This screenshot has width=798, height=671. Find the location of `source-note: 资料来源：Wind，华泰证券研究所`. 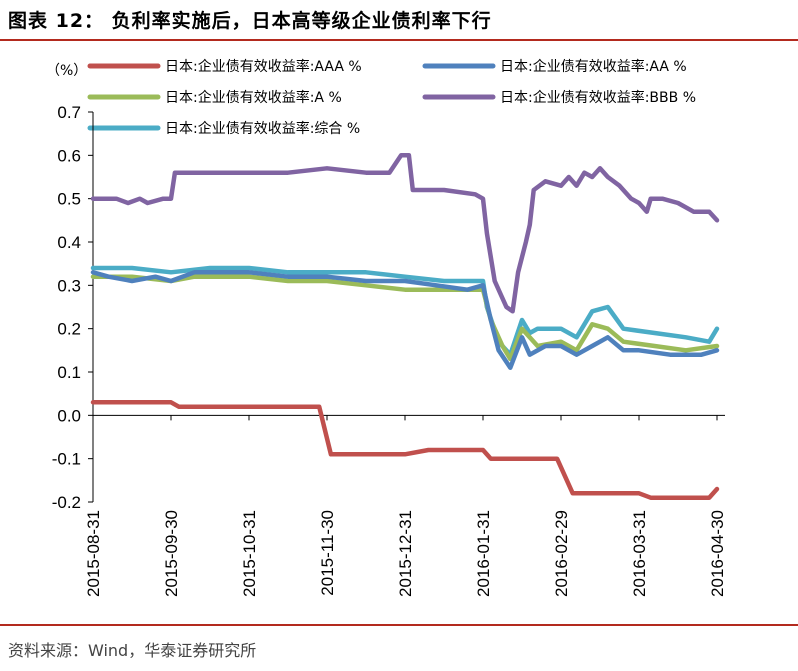

source-note: 资料来源：Wind，华泰证券研究所 is located at coordinates (132, 650).